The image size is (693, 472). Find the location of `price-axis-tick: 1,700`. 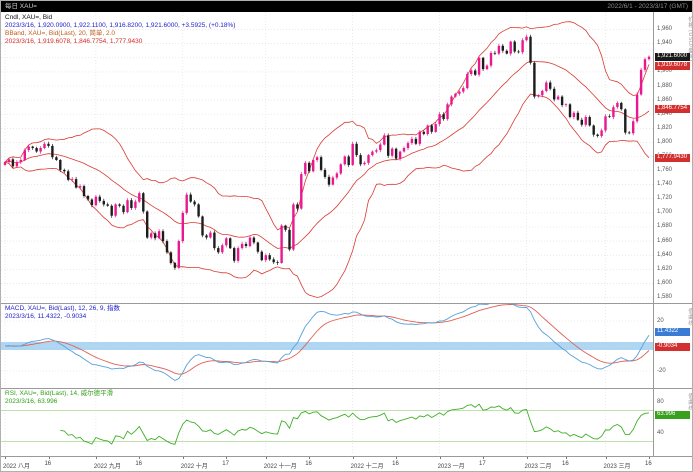

price-axis-tick: 1,700 is located at coordinates (665, 212).